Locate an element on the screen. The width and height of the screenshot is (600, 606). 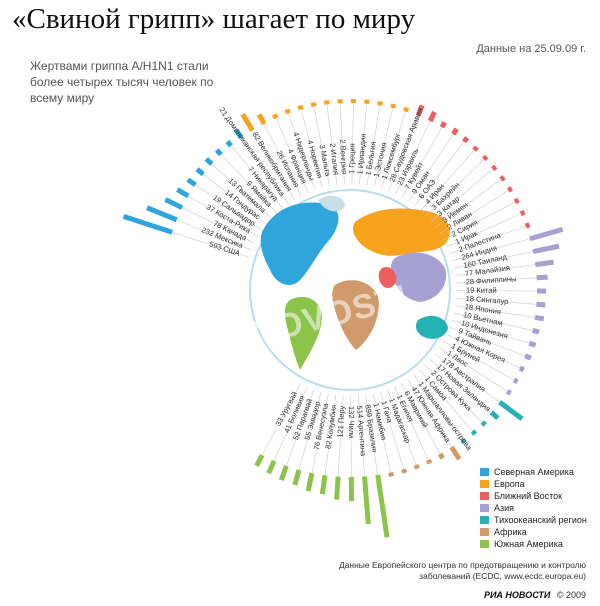
bar-label: 2 Италия is located at coordinates (334, 159).